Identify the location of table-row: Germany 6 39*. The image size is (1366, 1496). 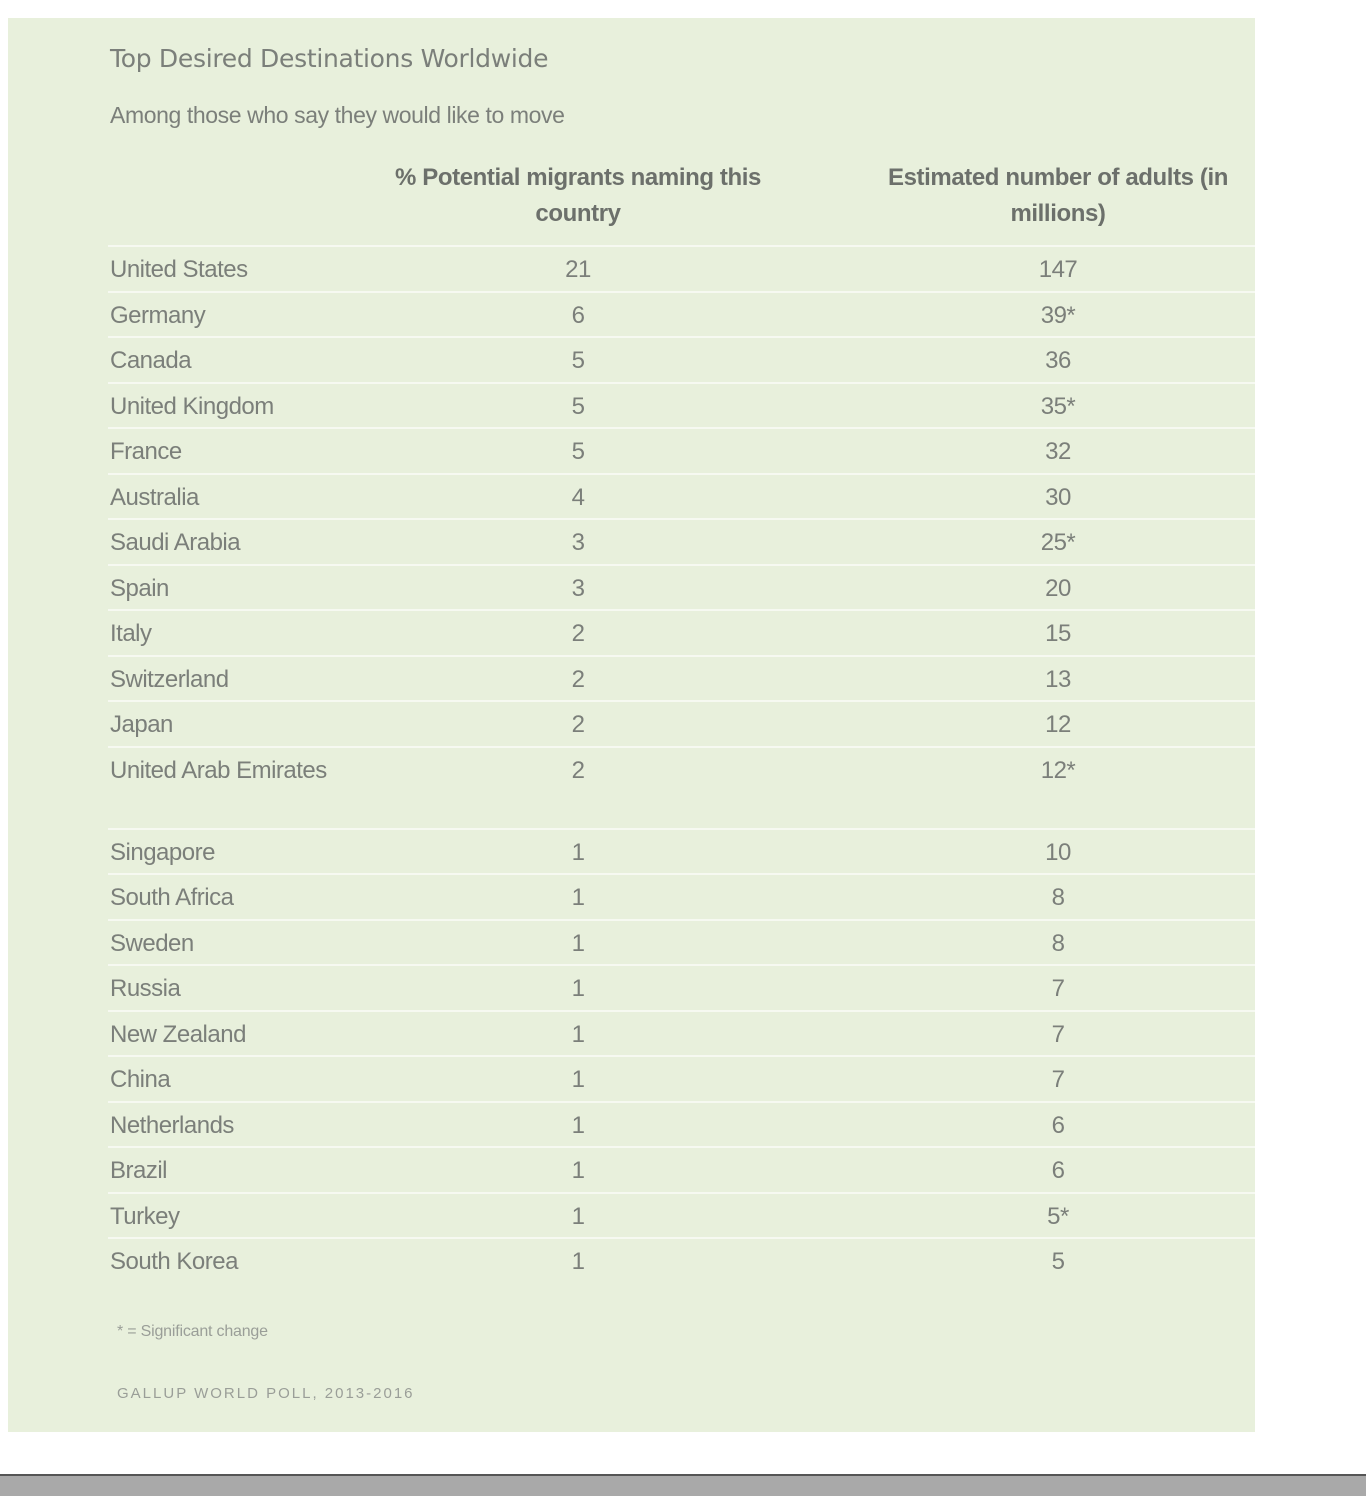
(681, 313).